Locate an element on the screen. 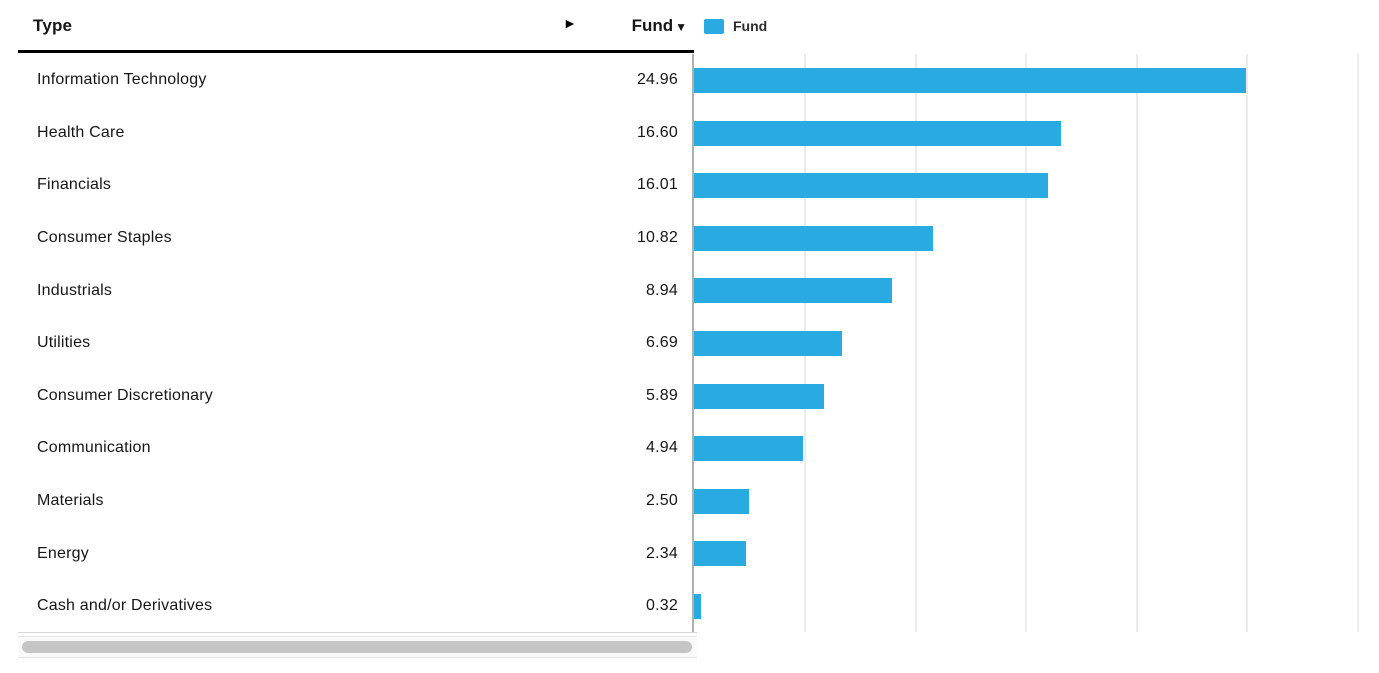  legend-item-fund: Fund is located at coordinates (735, 26).